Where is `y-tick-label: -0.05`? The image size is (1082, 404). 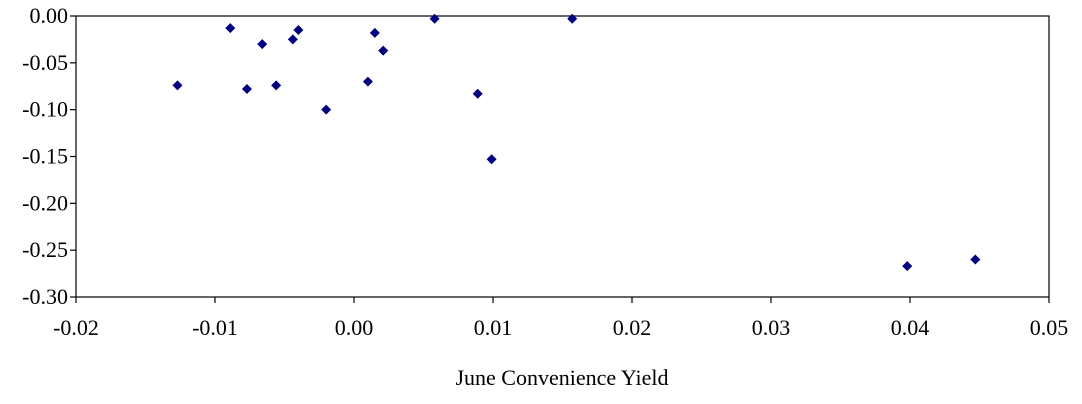 y-tick-label: -0.05 is located at coordinates (45, 62).